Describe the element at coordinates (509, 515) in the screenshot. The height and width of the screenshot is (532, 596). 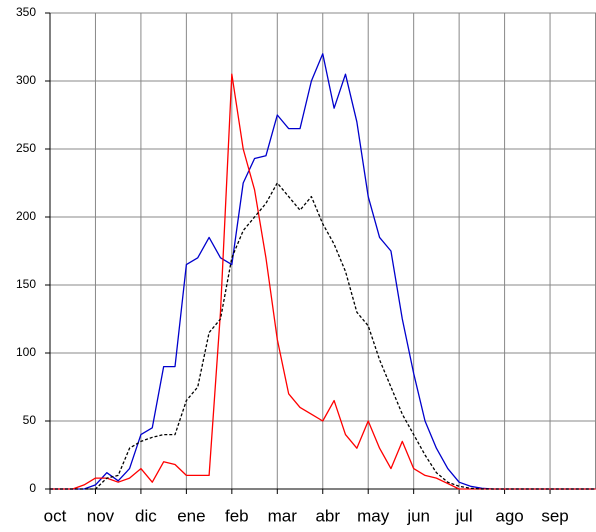
I see `x-tick-label: ago` at that location.